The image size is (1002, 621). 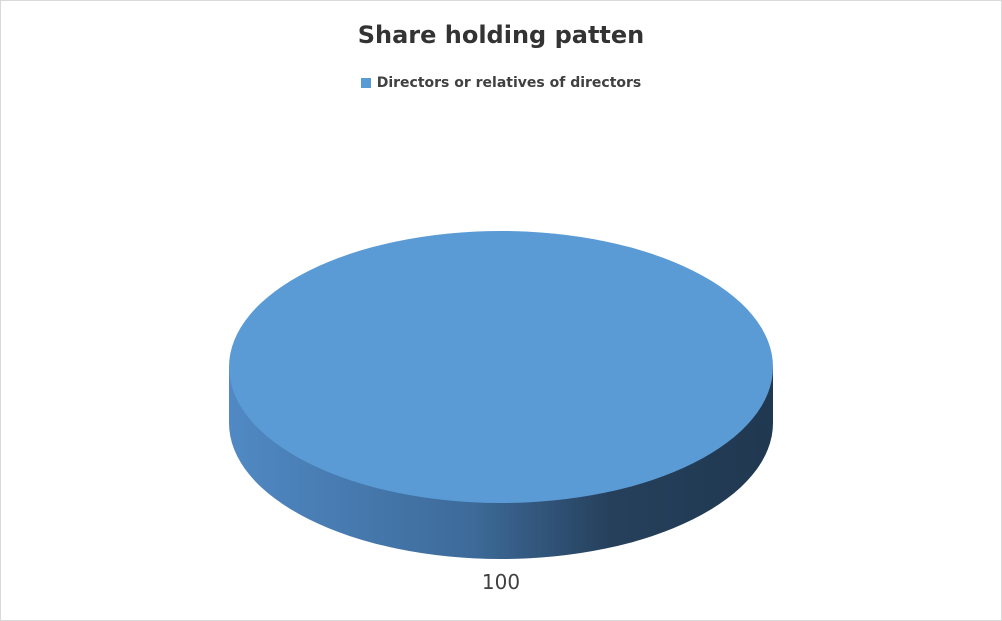 What do you see at coordinates (365, 83) in the screenshot?
I see `legend-swatch` at bounding box center [365, 83].